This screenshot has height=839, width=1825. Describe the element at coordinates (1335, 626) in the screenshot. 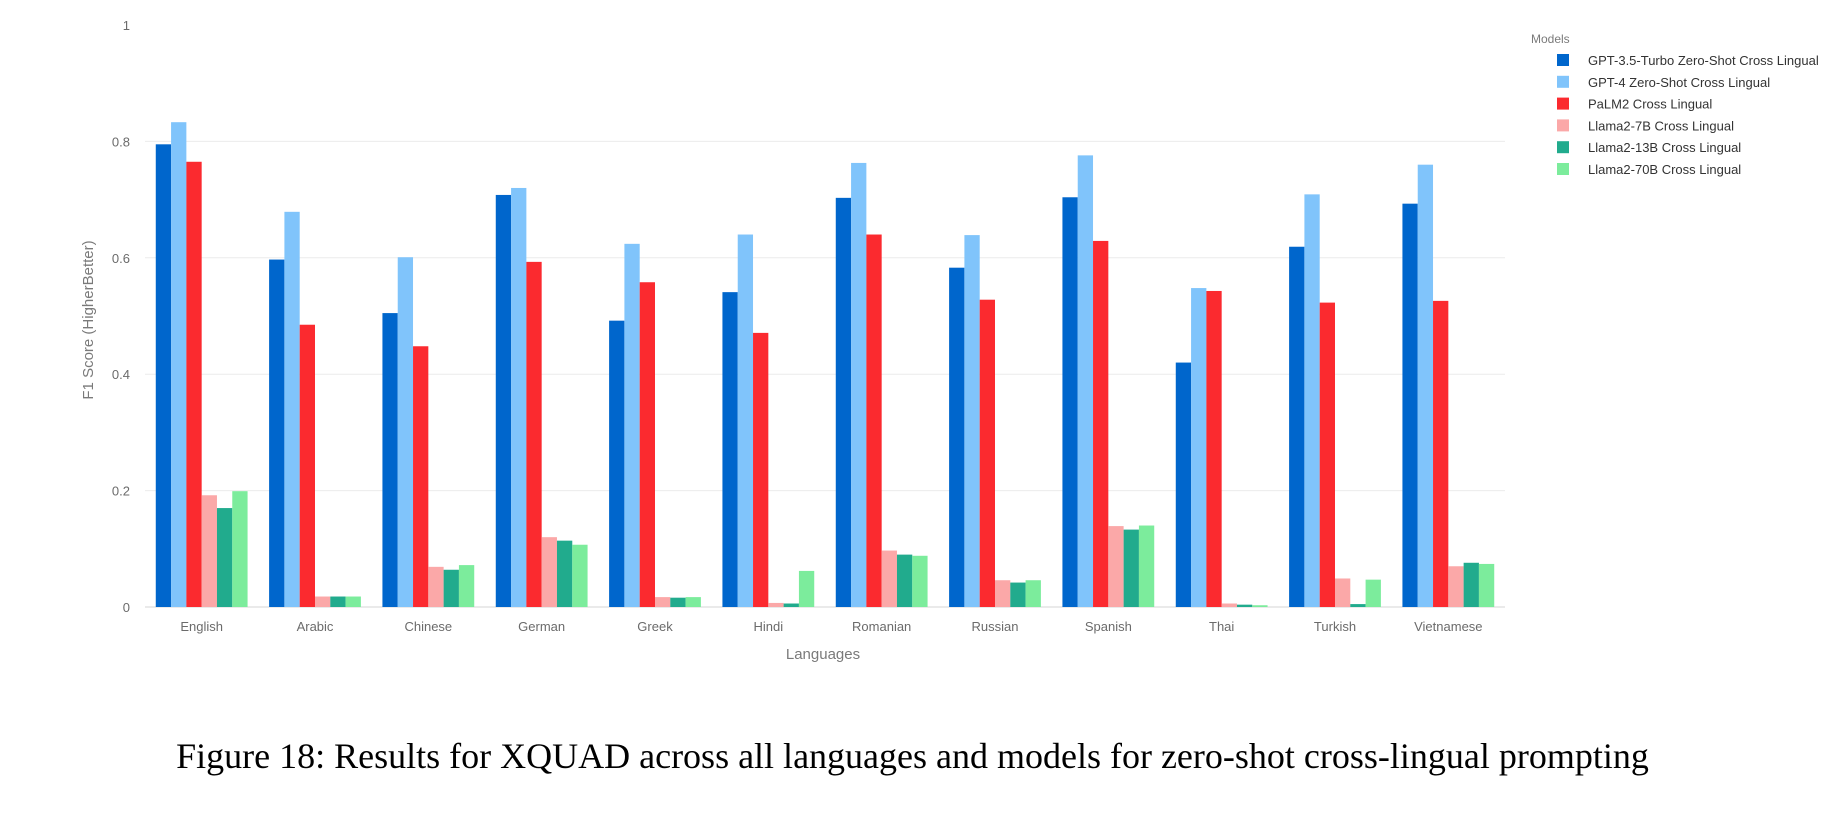

I see `x-tick-label: Turkish` at that location.